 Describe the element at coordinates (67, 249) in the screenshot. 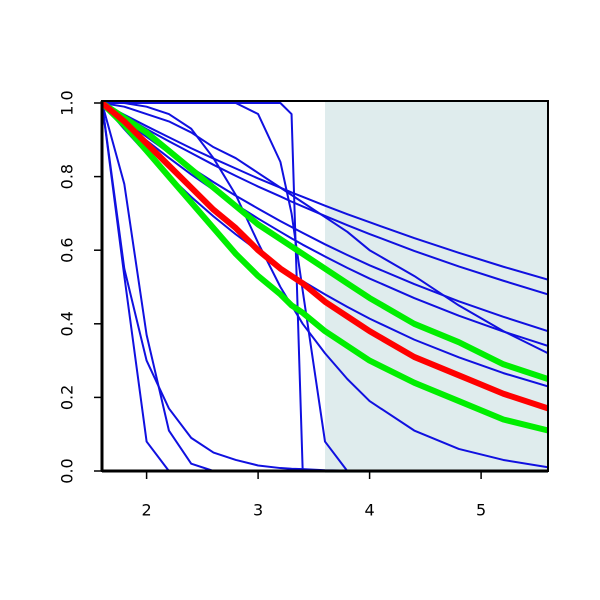

I see `y-tick-label: 0.6` at that location.